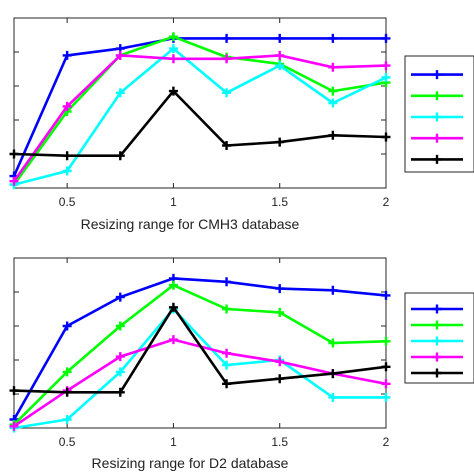 This screenshot has width=474, height=474. What do you see at coordinates (190, 224) in the screenshot?
I see `x-axis-label: Resizing range for CMH3 database` at bounding box center [190, 224].